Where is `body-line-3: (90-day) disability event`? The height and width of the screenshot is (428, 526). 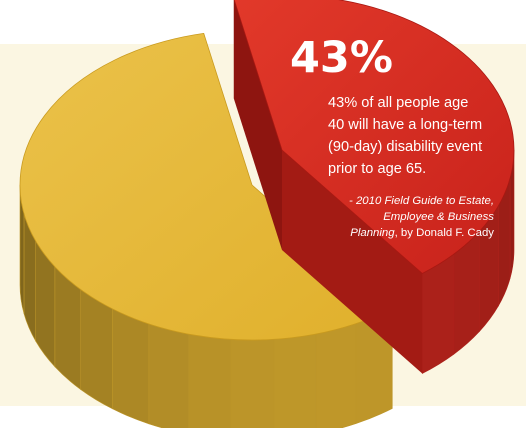 body-line-3: (90-day) disability event is located at coordinates (405, 147).